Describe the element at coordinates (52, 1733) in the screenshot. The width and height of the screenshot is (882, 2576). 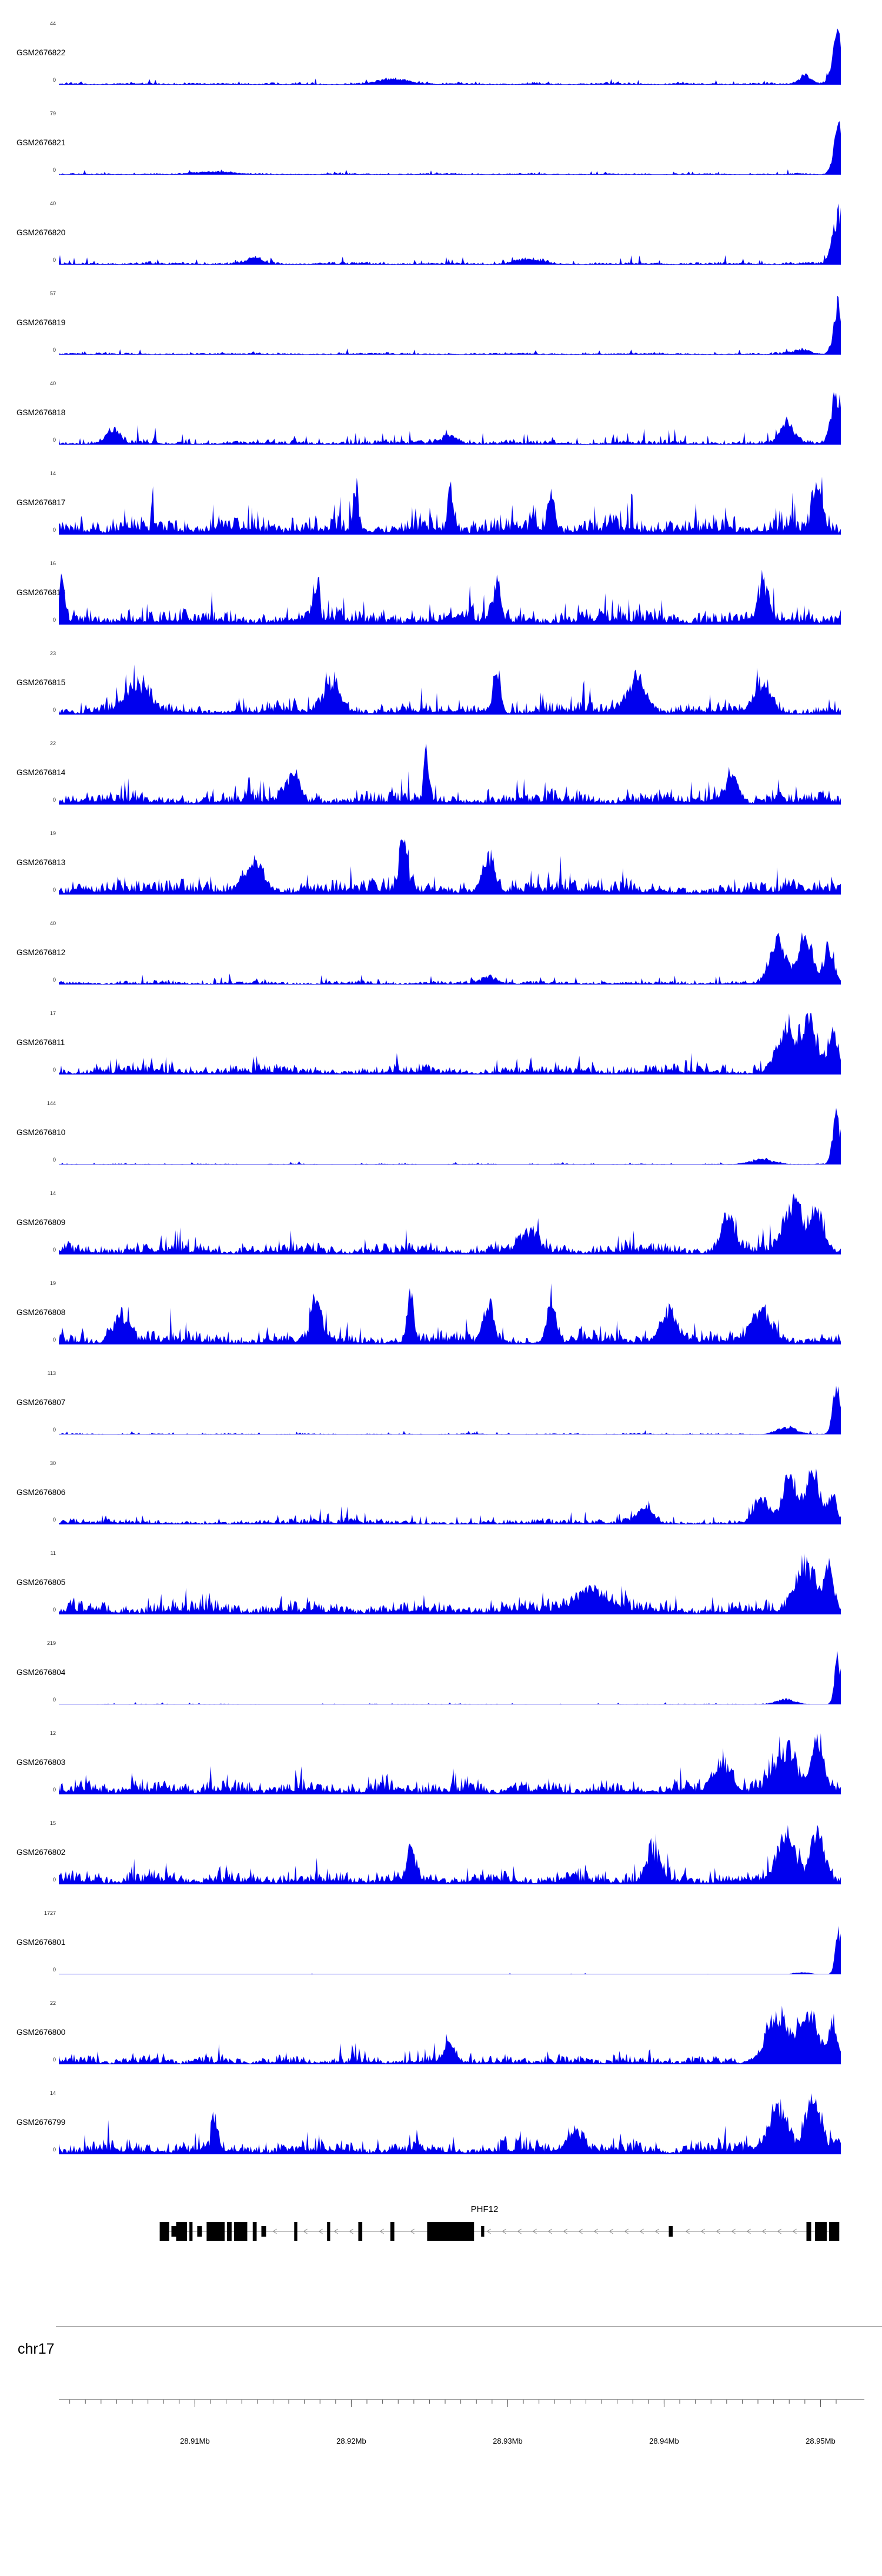
I see `track-ymax-label: 12` at that location.